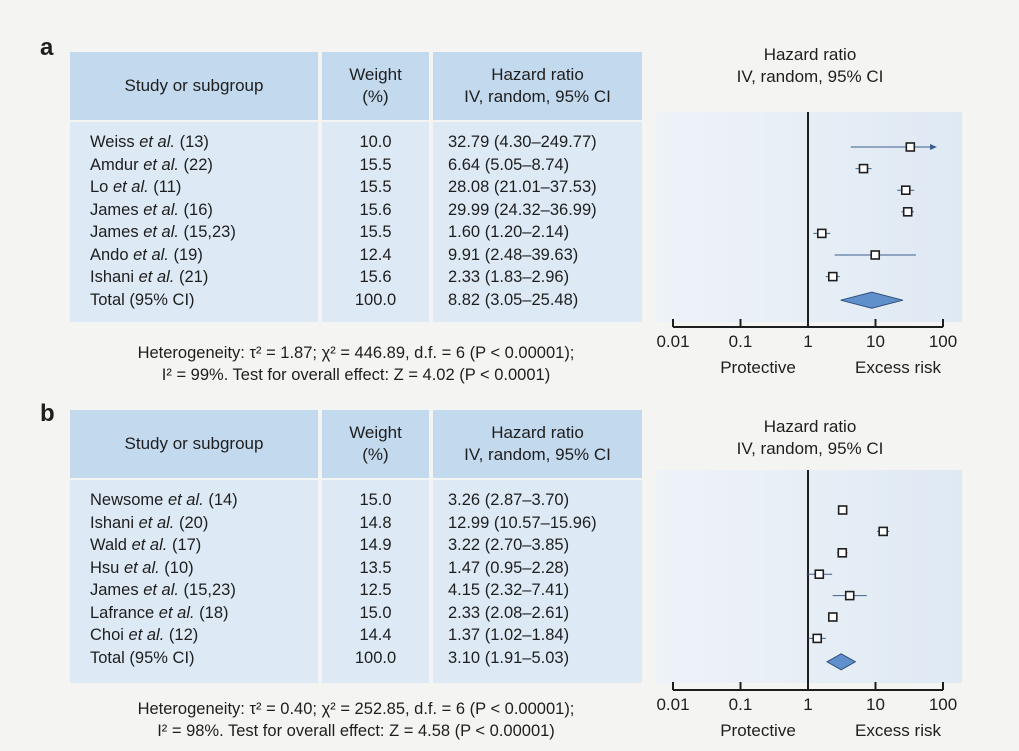  I want to click on plot-header-a: Hazard ratio IV, random, 95% CI, so click(810, 65).